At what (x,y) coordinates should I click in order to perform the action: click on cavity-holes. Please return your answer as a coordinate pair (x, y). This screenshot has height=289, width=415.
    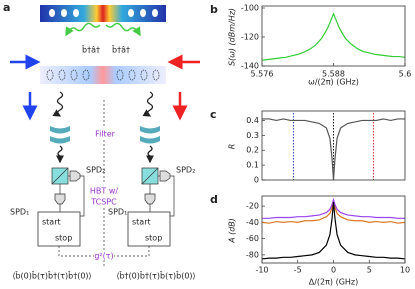
    Looking at the image, I should click on (103, 75).